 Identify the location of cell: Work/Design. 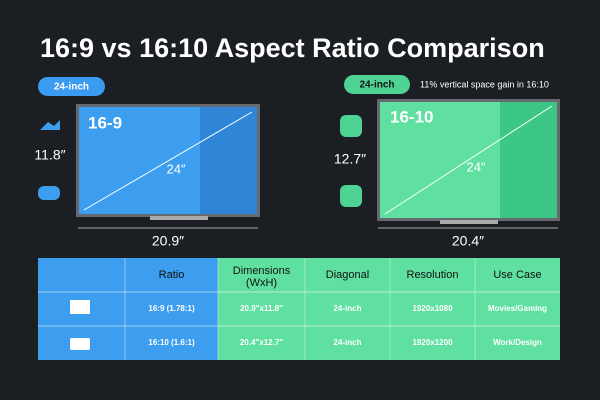
(517, 342).